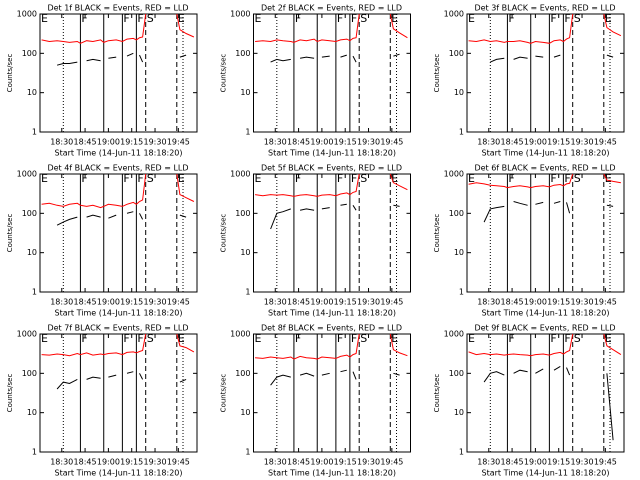 The height and width of the screenshot is (480, 640). What do you see at coordinates (331, 168) in the screenshot?
I see `chart-title: Det 5f BLACK = Events, RED = LLD` at bounding box center [331, 168].